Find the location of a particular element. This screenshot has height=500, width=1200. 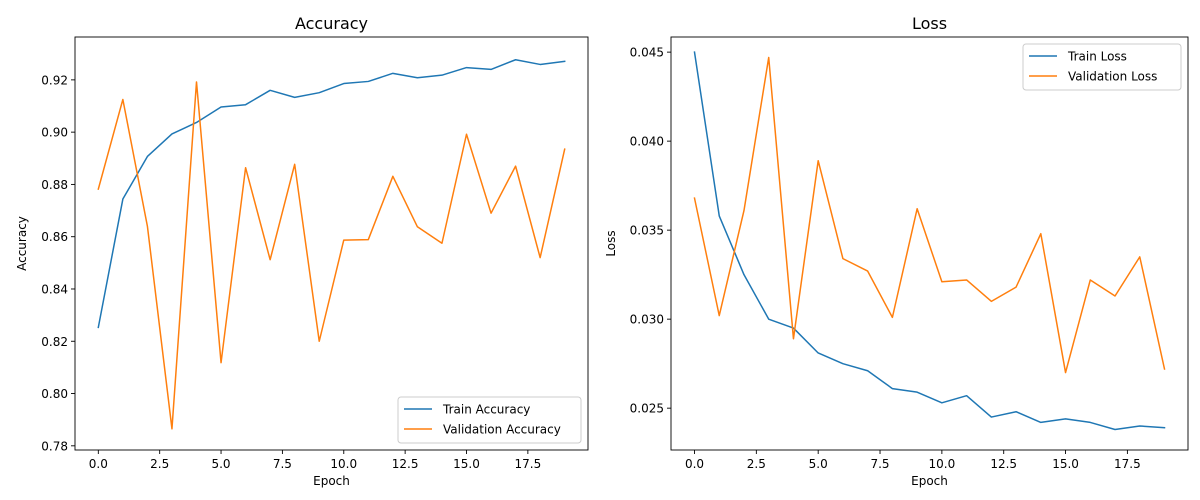

chart-1-title: Loss is located at coordinates (929, 23).